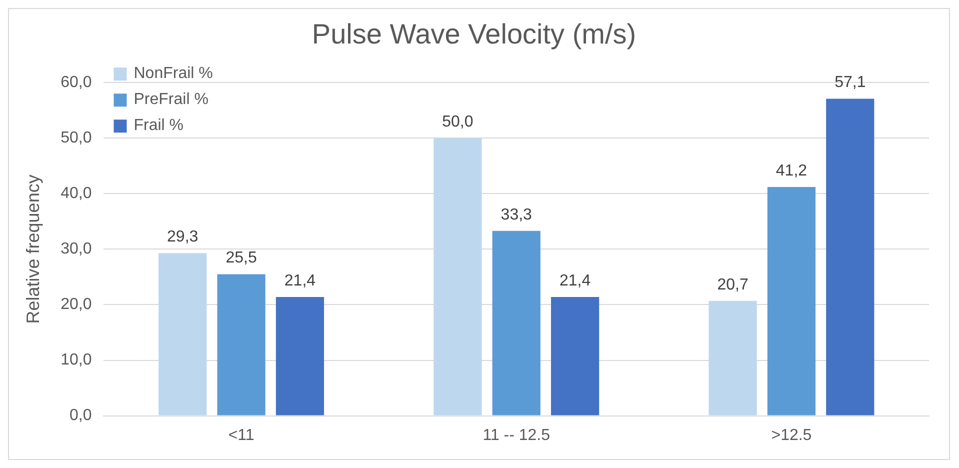 The width and height of the screenshot is (959, 468). What do you see at coordinates (159, 125) in the screenshot?
I see `legend-label: Frail %` at bounding box center [159, 125].